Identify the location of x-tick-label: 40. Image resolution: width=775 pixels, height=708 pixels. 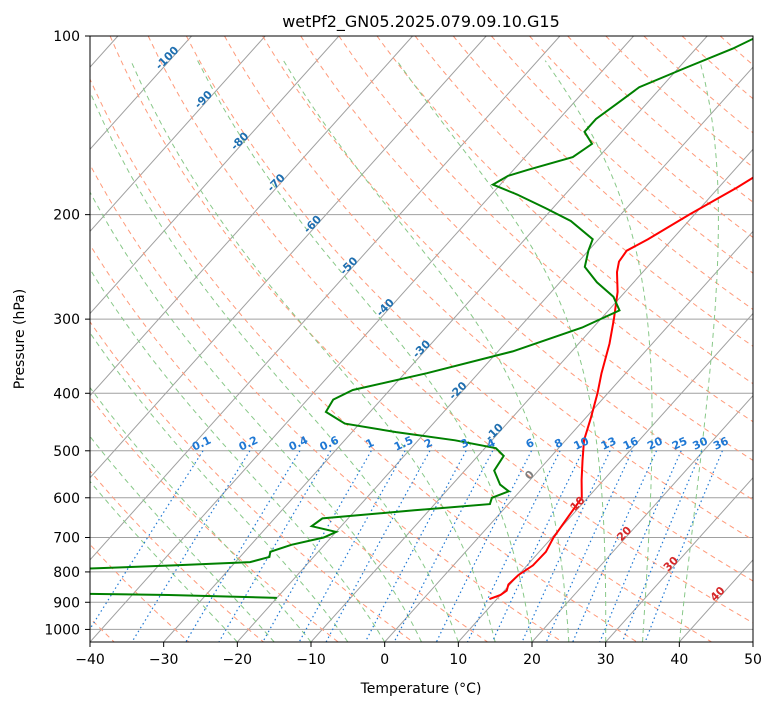
(679, 660).